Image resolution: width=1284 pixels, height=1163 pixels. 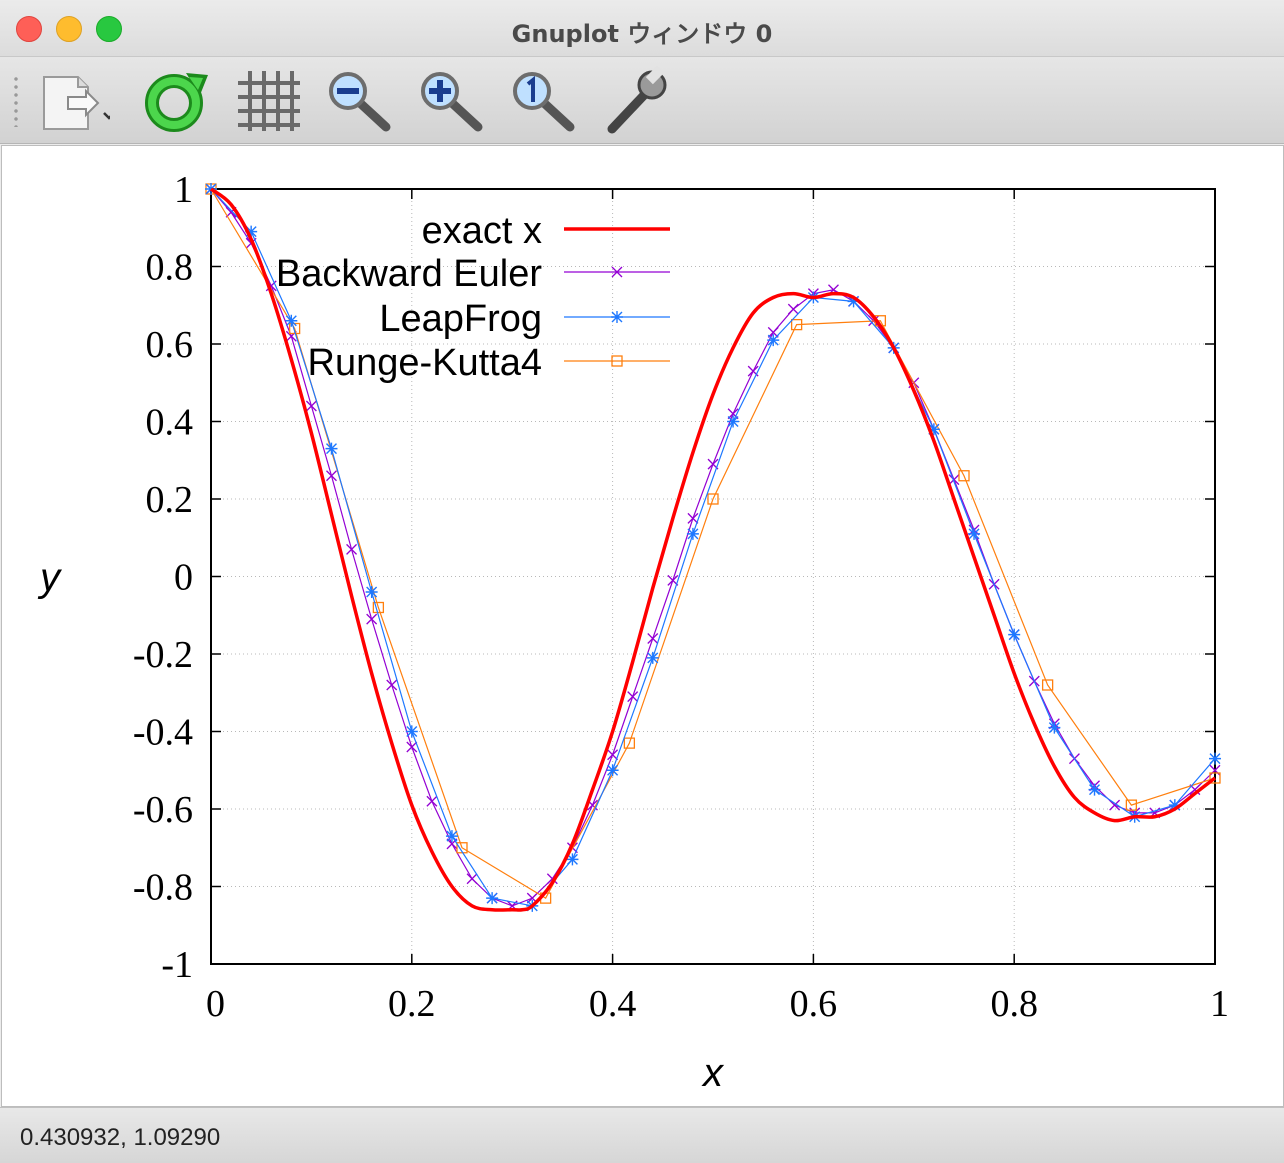 I want to click on legend-label: LeapFrog, so click(x=460, y=319).